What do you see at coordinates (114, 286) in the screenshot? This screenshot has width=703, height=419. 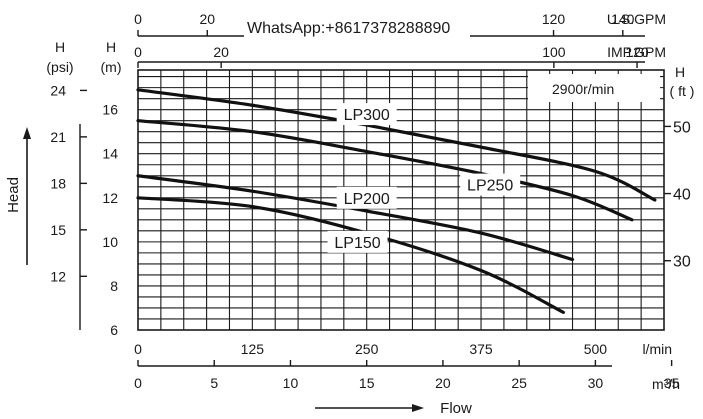 I see `y-tick-label-m: 8` at bounding box center [114, 286].